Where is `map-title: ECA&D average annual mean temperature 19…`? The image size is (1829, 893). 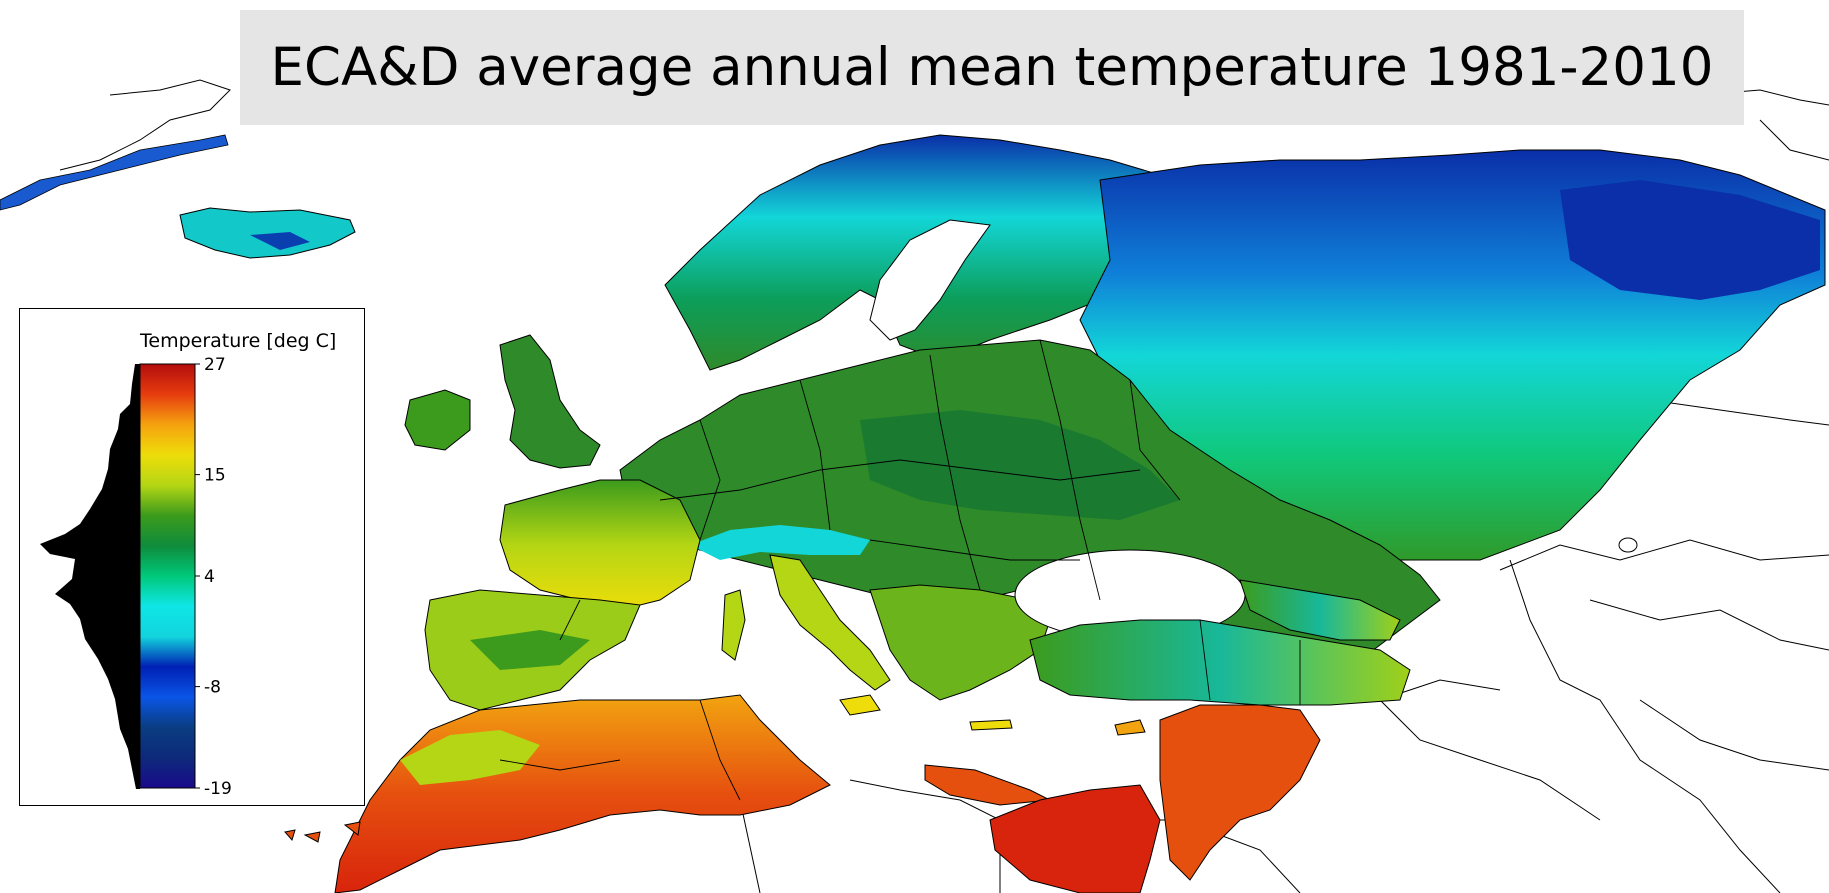
map-title: ECA&D average annual mean temperature 19… is located at coordinates (992, 67).